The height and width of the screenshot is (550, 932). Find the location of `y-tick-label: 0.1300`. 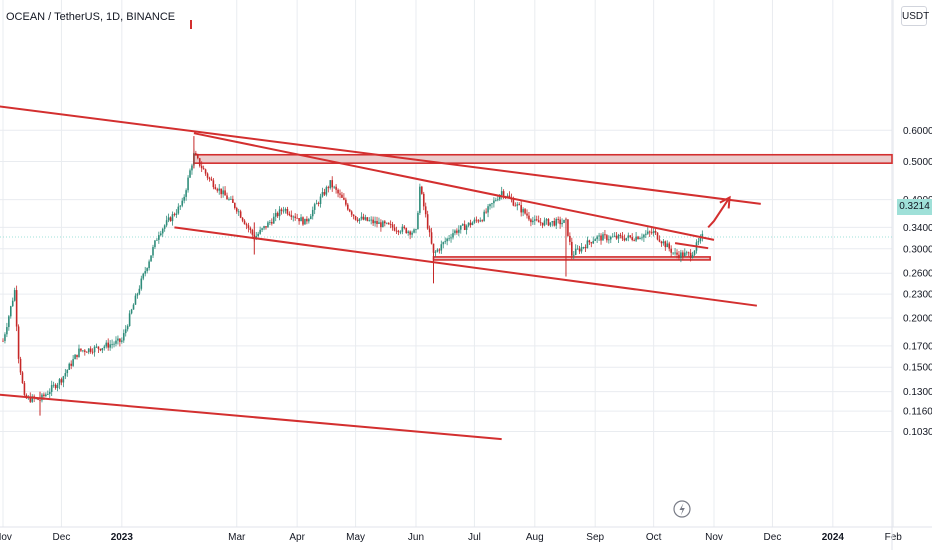

y-tick-label: 0.1300 is located at coordinates (917, 392).